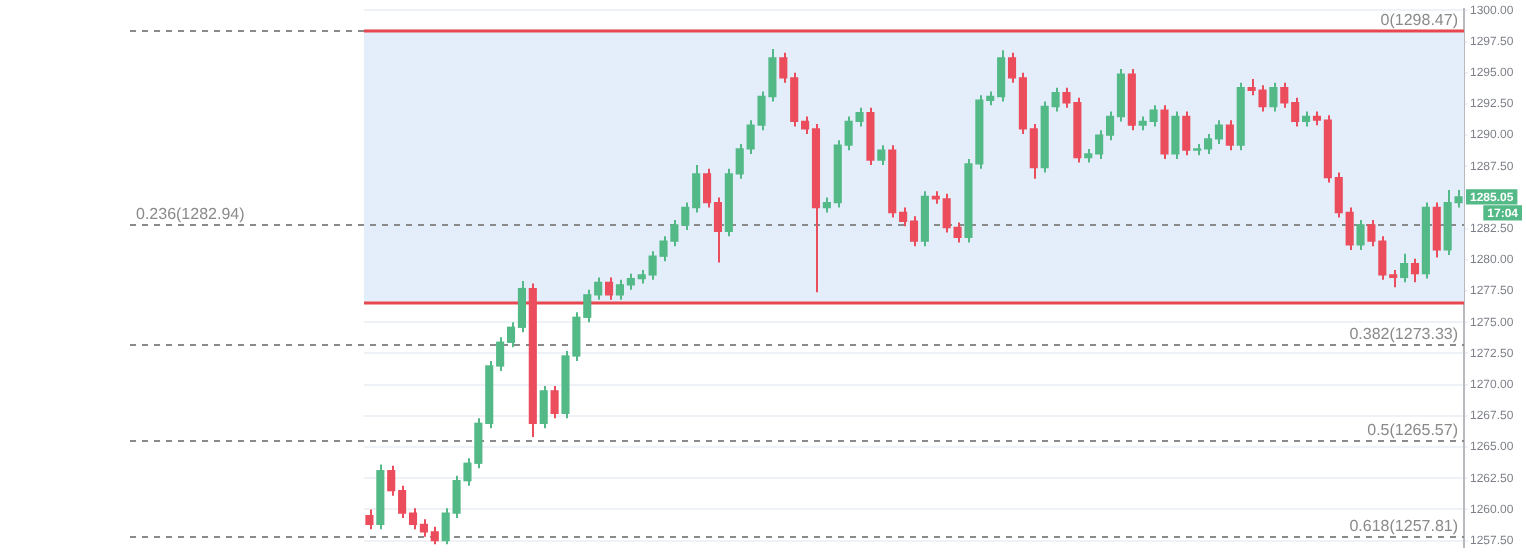  I want to click on ref-line-label: 0.236(1282.94), so click(191, 214).